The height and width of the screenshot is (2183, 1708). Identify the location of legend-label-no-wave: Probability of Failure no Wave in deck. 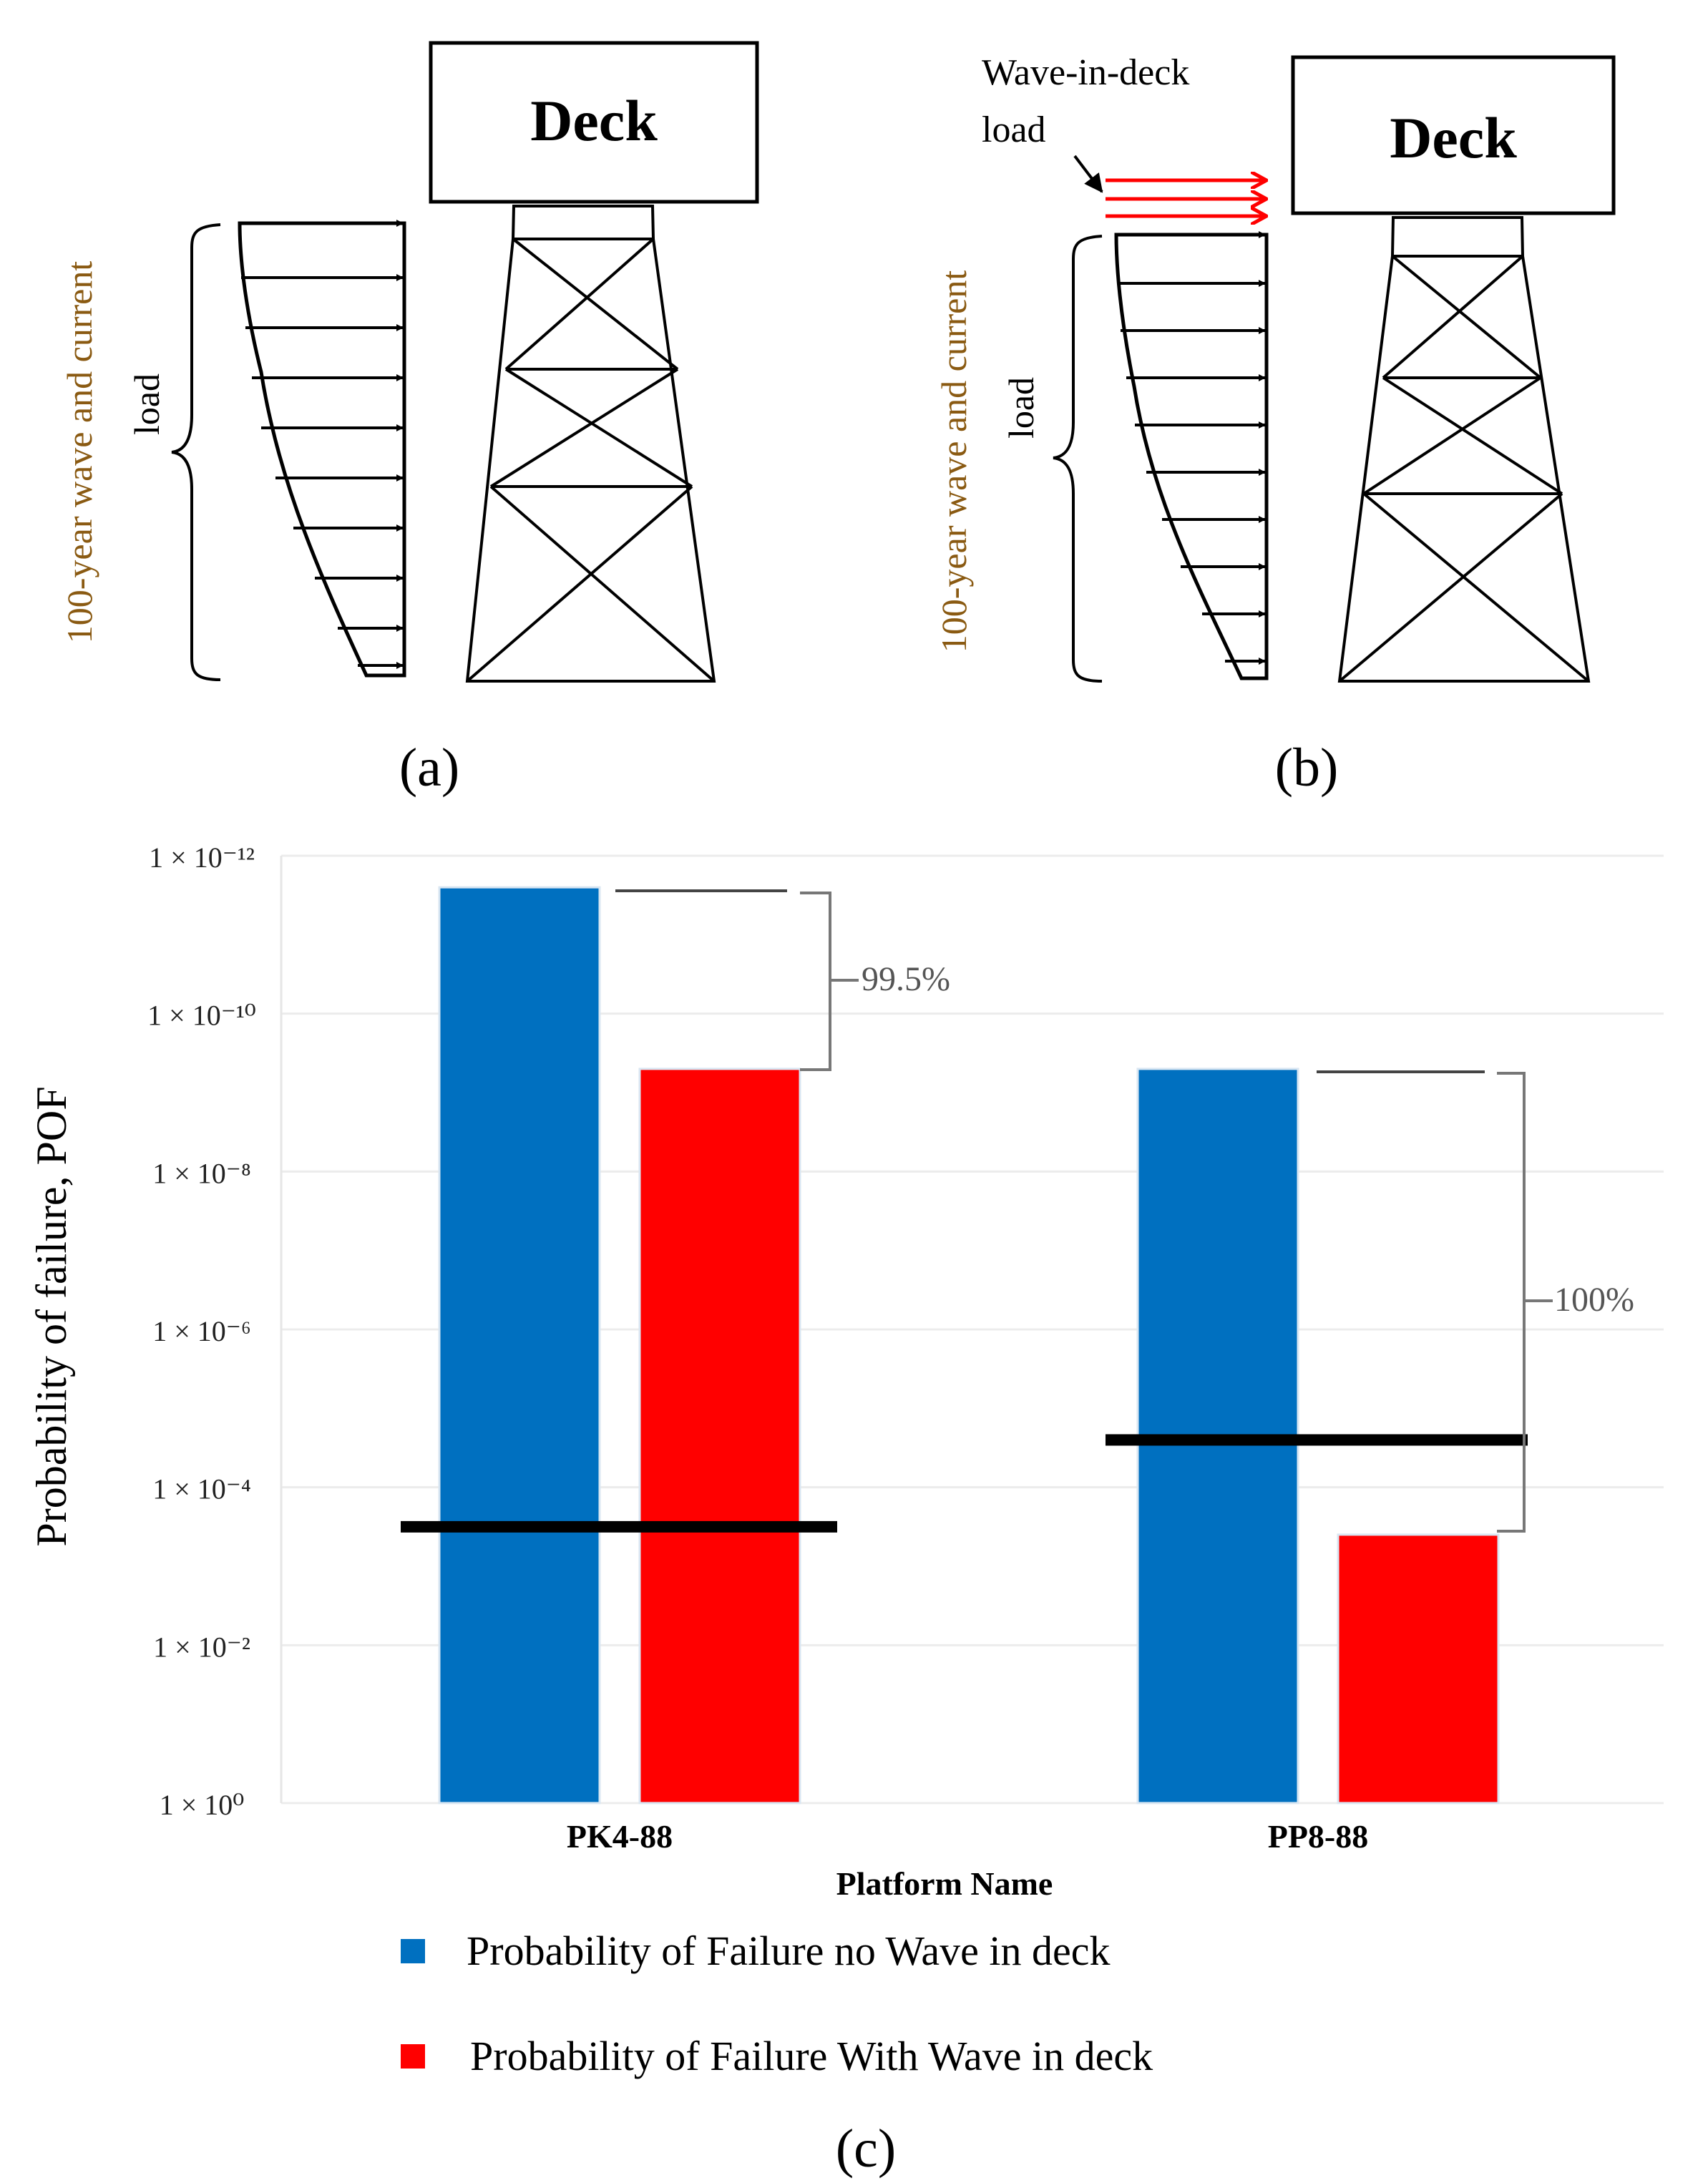
(789, 1951).